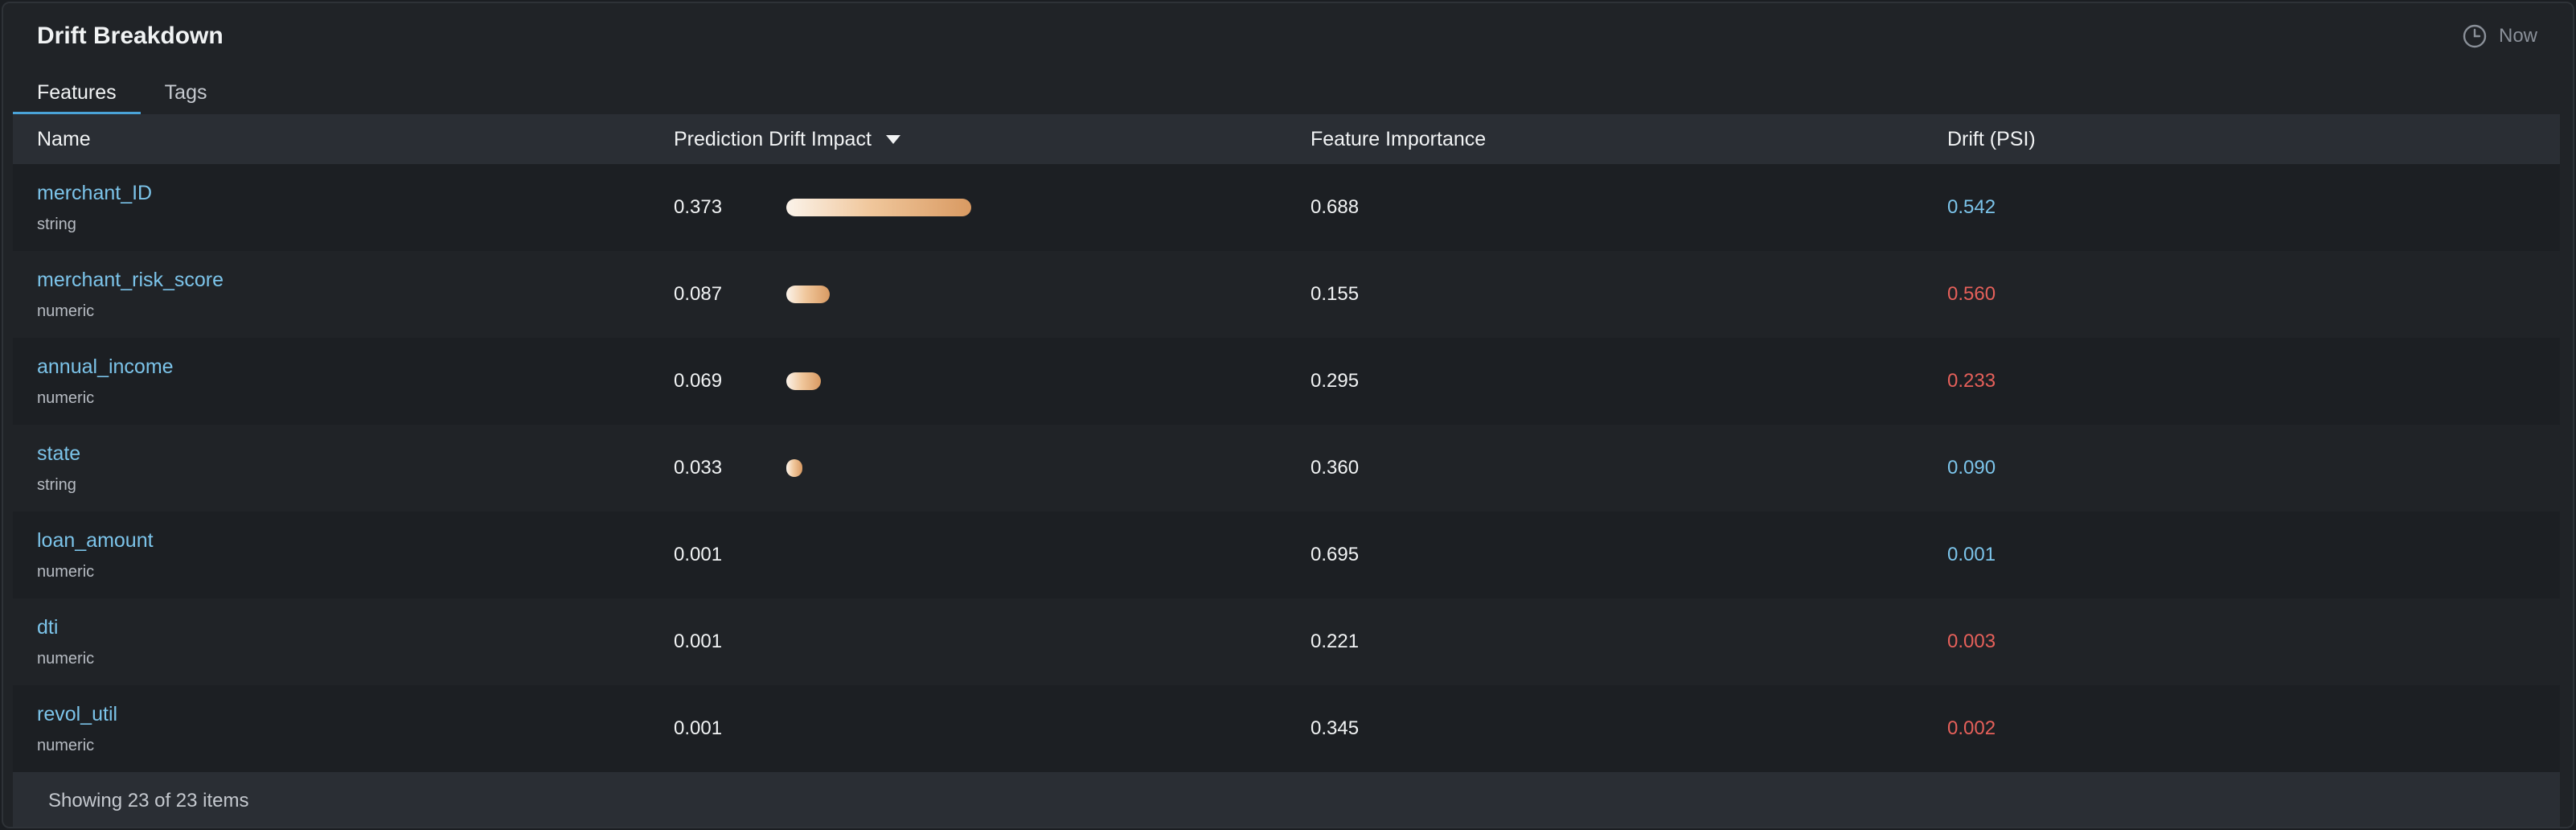  What do you see at coordinates (698, 294) in the screenshot?
I see `impact-value: 0.087` at bounding box center [698, 294].